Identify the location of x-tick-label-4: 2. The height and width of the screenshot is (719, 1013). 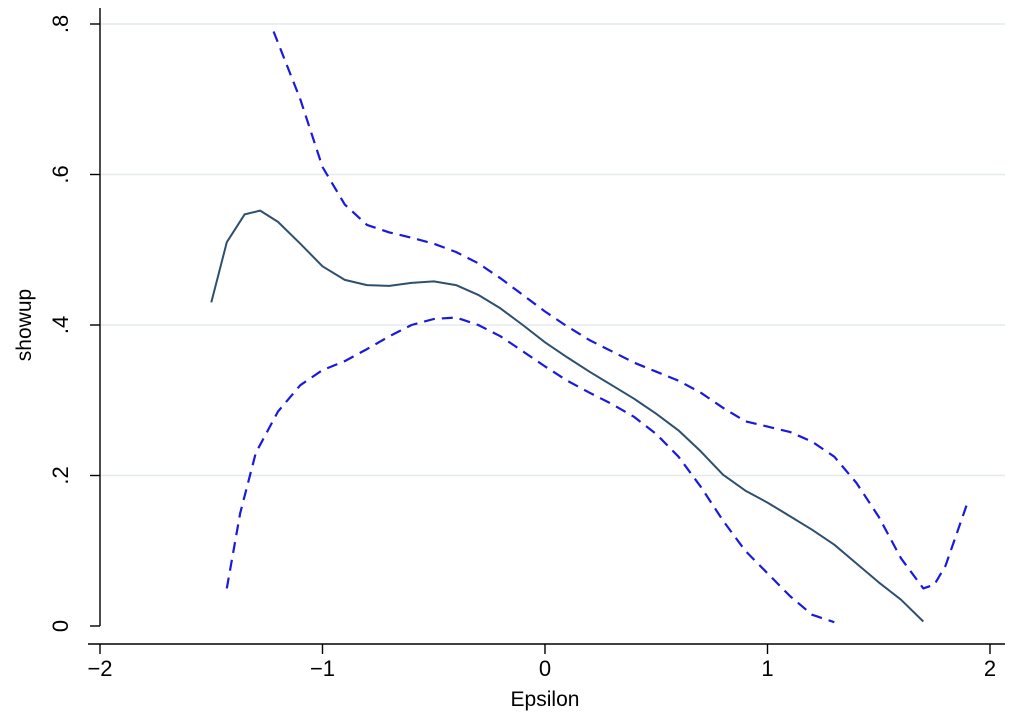
(990, 668).